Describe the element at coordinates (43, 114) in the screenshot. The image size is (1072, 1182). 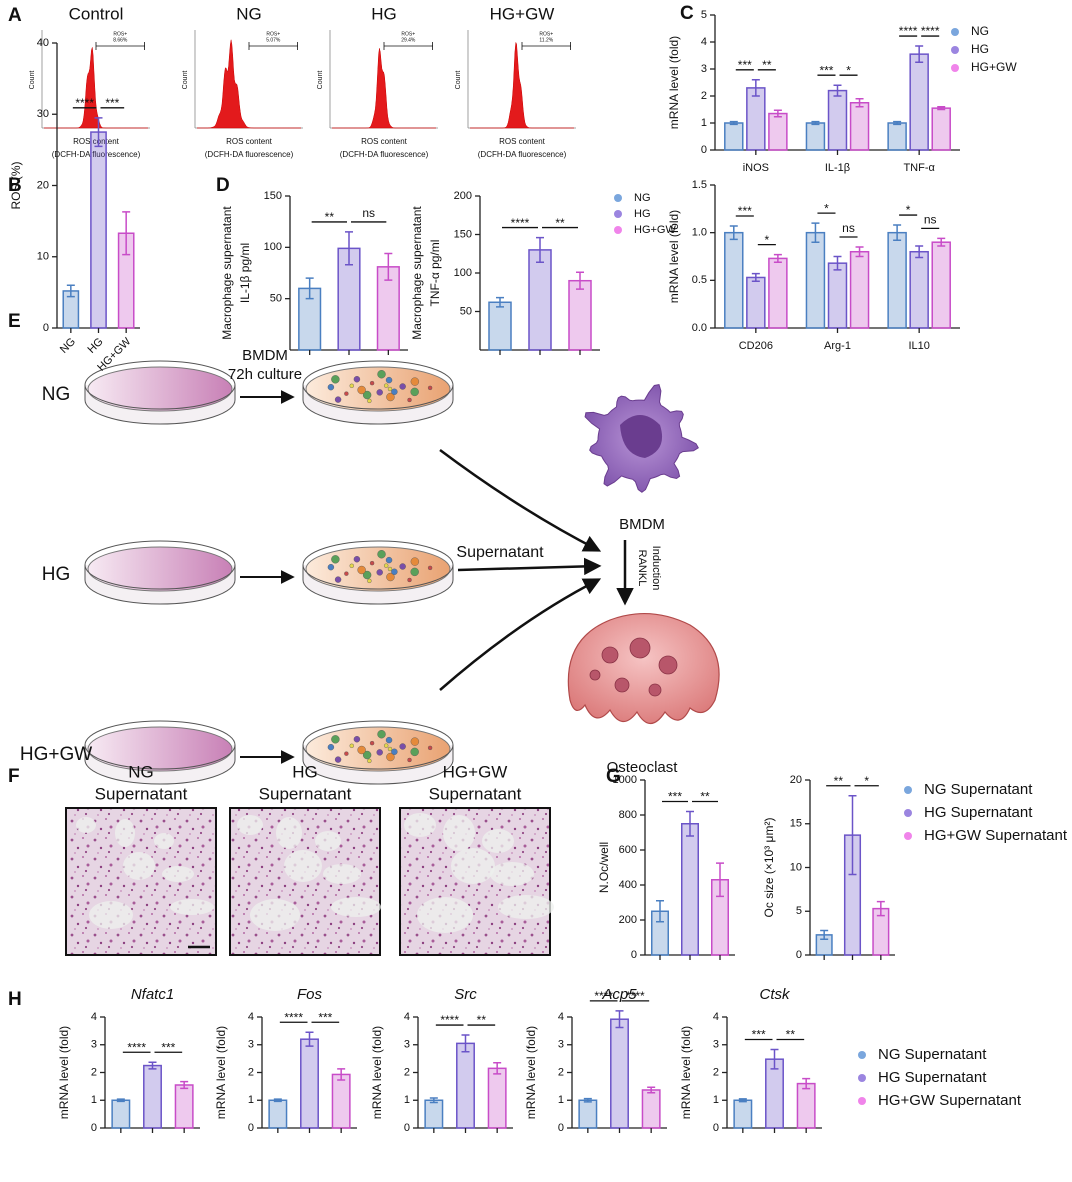
I see `y-tick-label: 30` at that location.